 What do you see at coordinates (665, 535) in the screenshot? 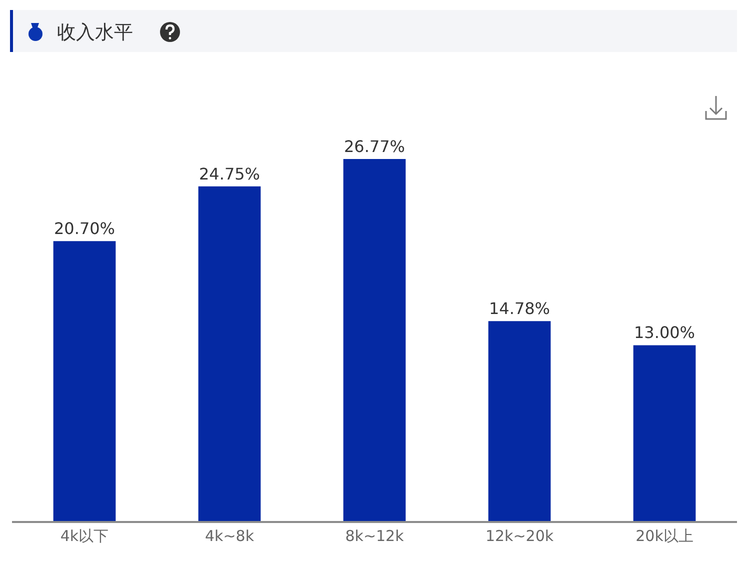
I see `x-tick-label: 20k以上` at bounding box center [665, 535].